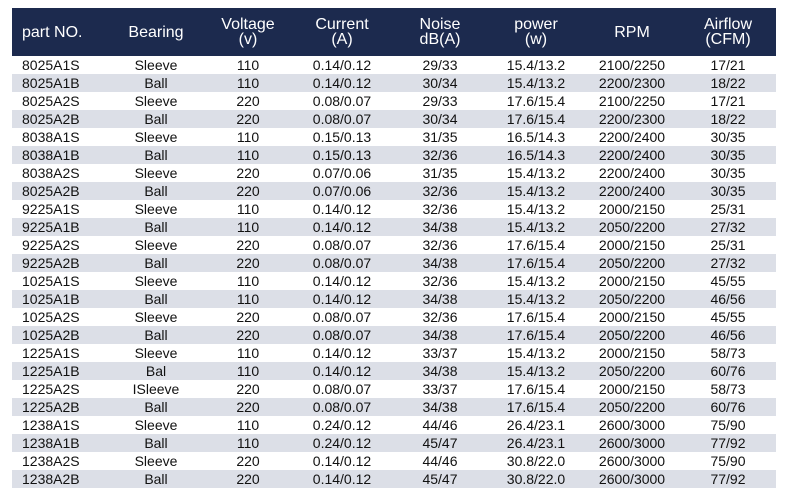 The height and width of the screenshot is (500, 786). What do you see at coordinates (728, 442) in the screenshot?
I see `table-cell: 77/92` at bounding box center [728, 442].